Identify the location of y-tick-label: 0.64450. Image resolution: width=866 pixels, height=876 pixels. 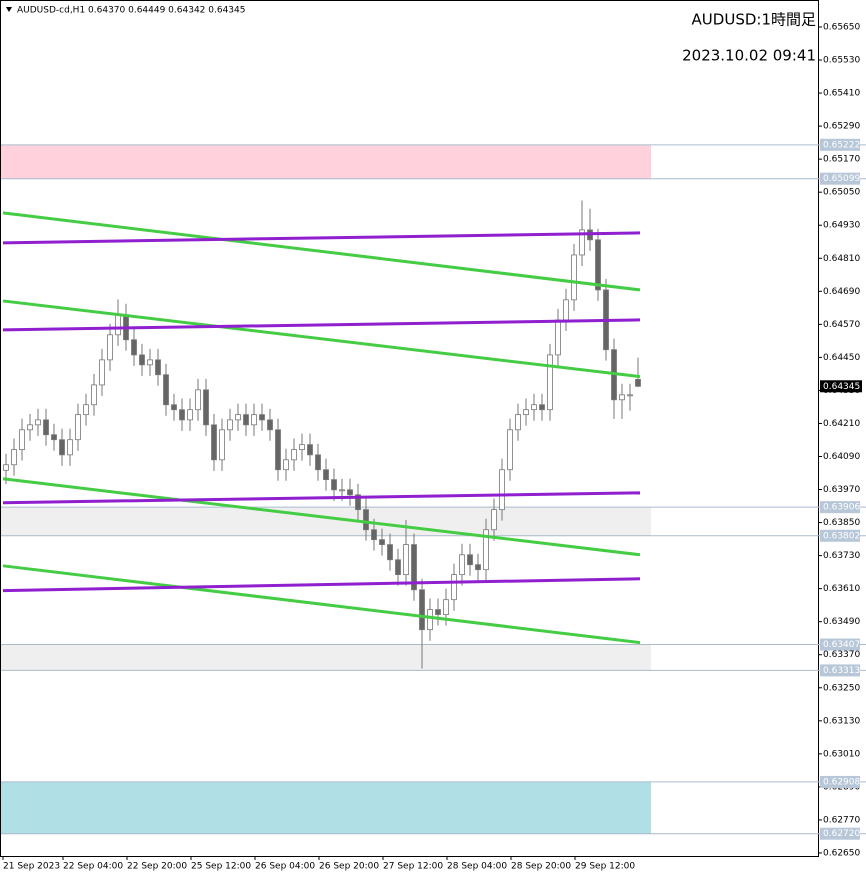
(841, 358).